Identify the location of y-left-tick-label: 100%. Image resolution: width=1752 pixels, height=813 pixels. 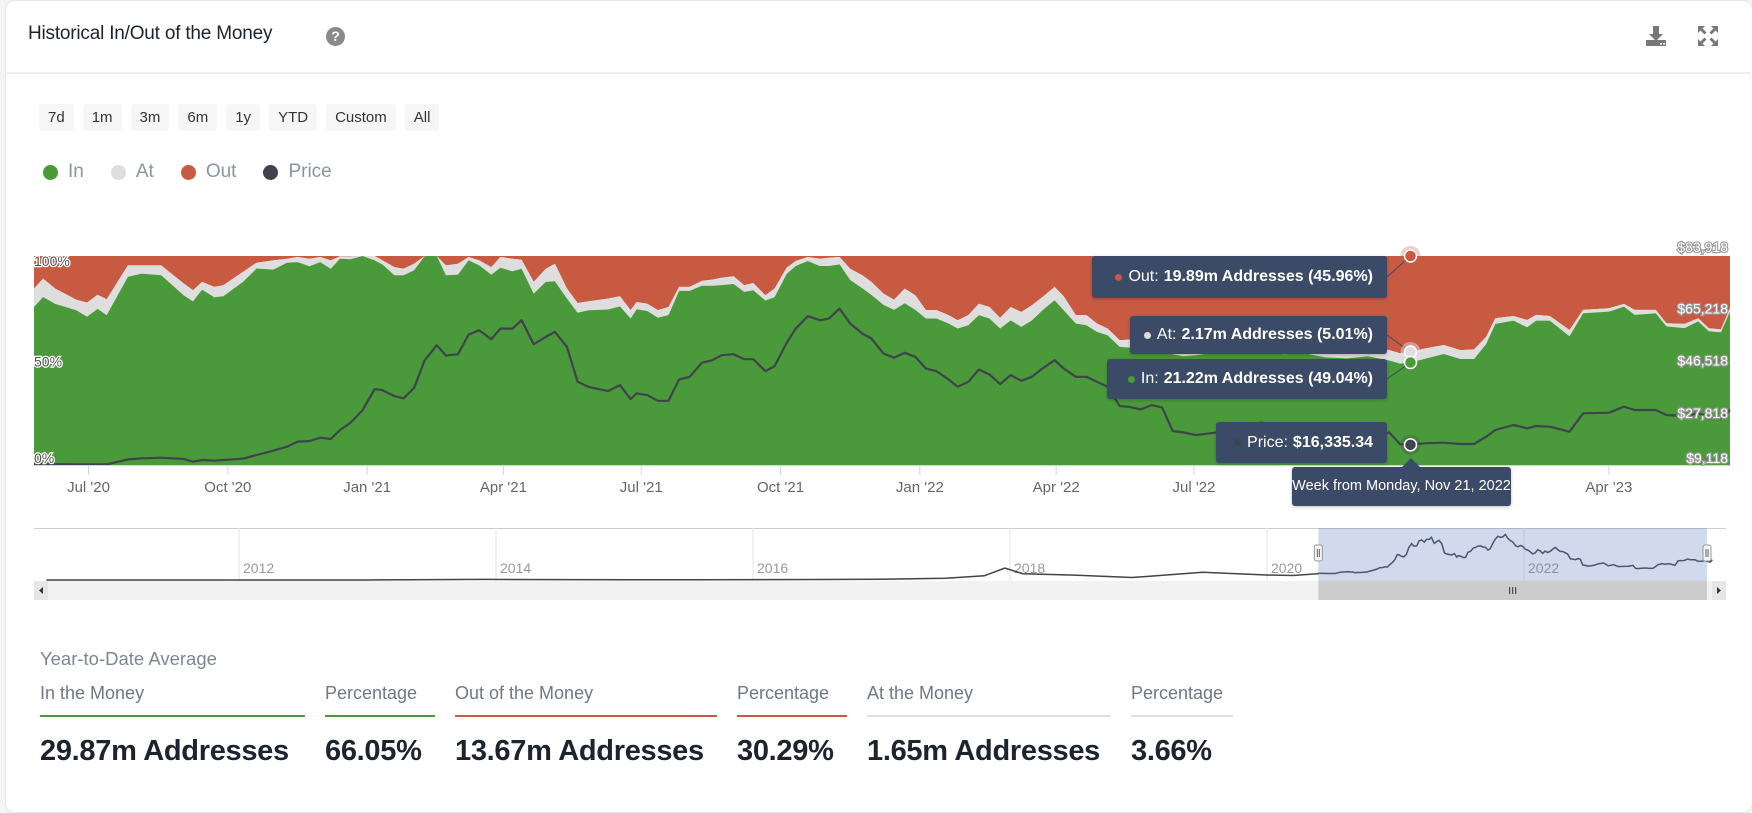
(52, 261).